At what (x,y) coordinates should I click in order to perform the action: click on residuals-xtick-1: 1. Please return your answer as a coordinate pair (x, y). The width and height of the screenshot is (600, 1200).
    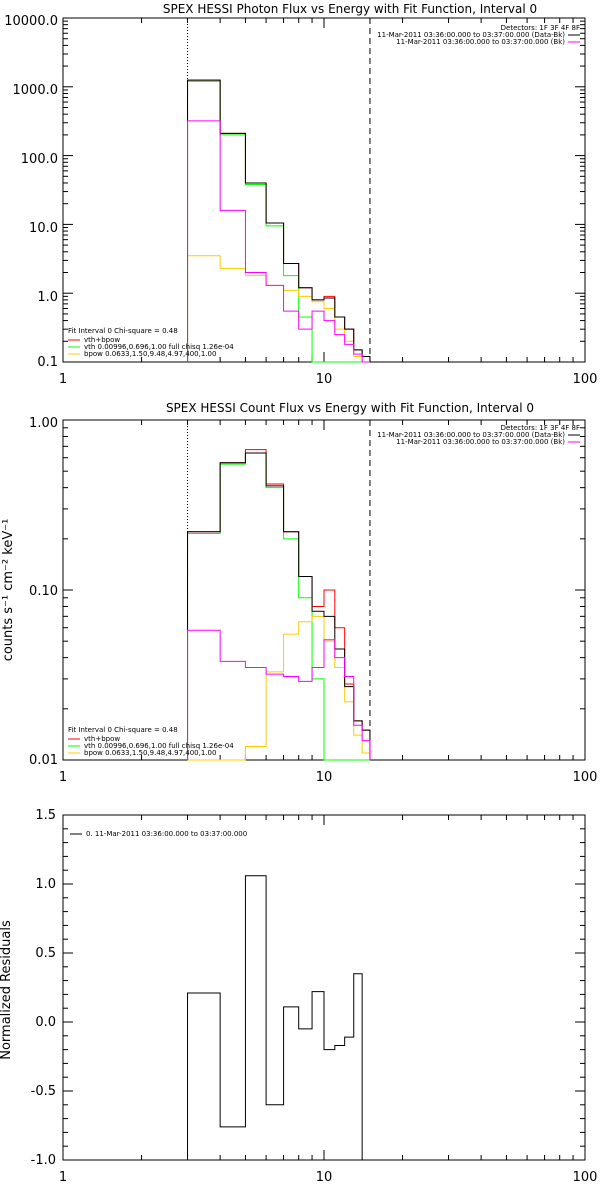
    Looking at the image, I should click on (63, 1177).